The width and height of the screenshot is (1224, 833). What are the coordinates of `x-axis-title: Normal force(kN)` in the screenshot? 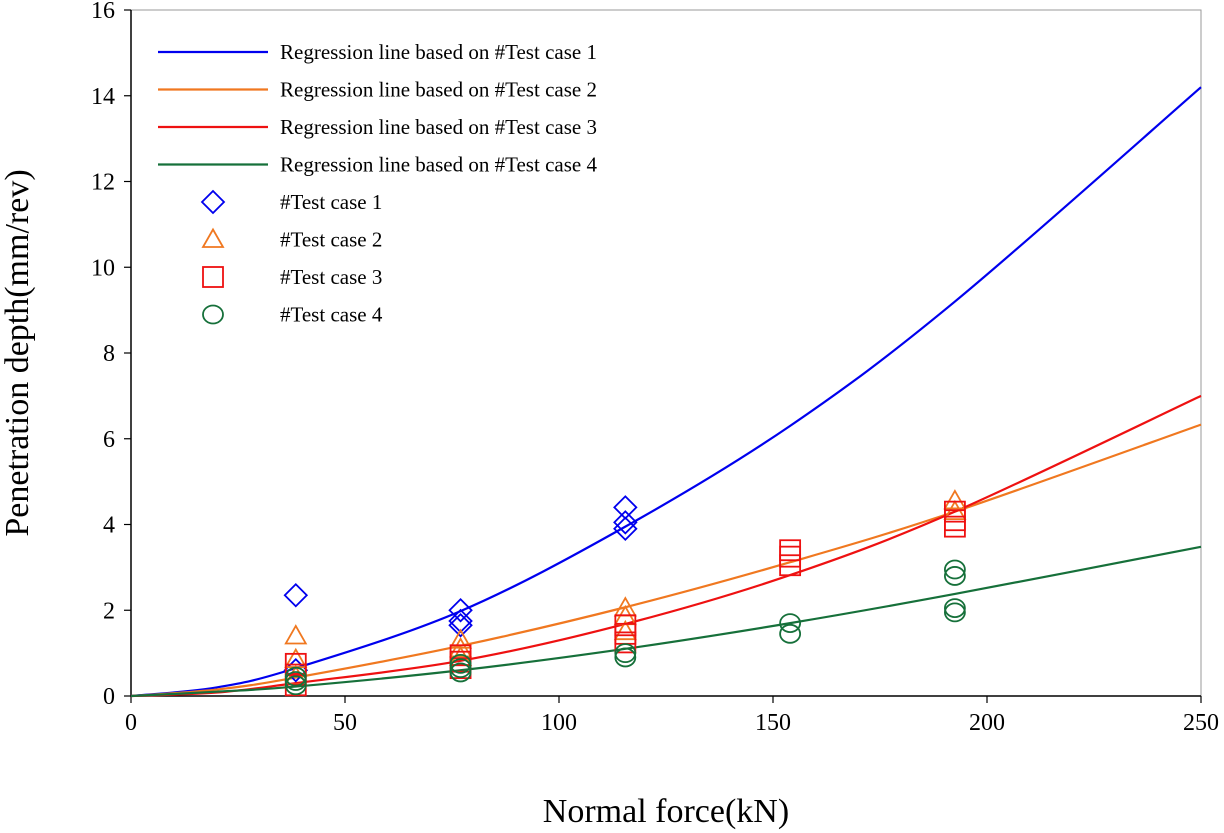 It's located at (666, 811).